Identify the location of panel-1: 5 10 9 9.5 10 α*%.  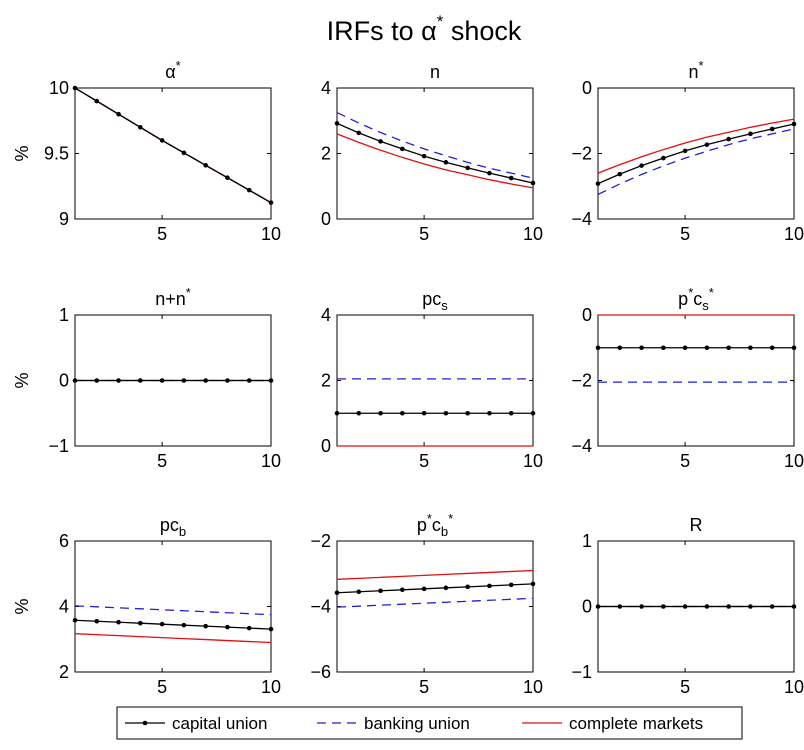
(146, 151).